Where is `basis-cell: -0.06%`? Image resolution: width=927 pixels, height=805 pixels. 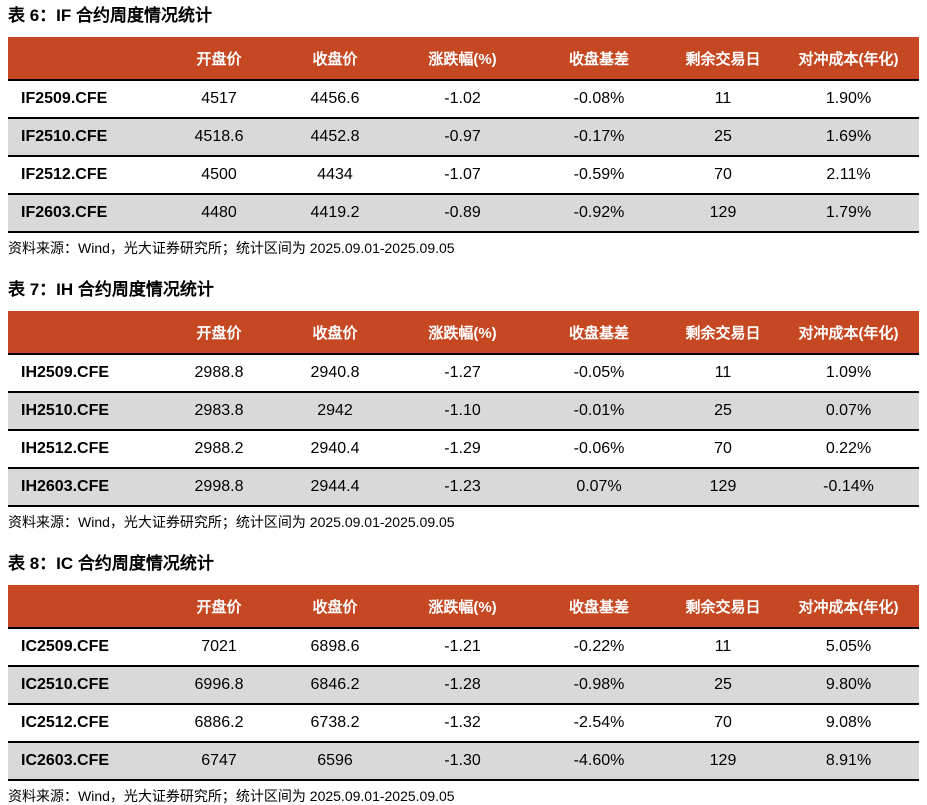 basis-cell: -0.06% is located at coordinates (599, 448).